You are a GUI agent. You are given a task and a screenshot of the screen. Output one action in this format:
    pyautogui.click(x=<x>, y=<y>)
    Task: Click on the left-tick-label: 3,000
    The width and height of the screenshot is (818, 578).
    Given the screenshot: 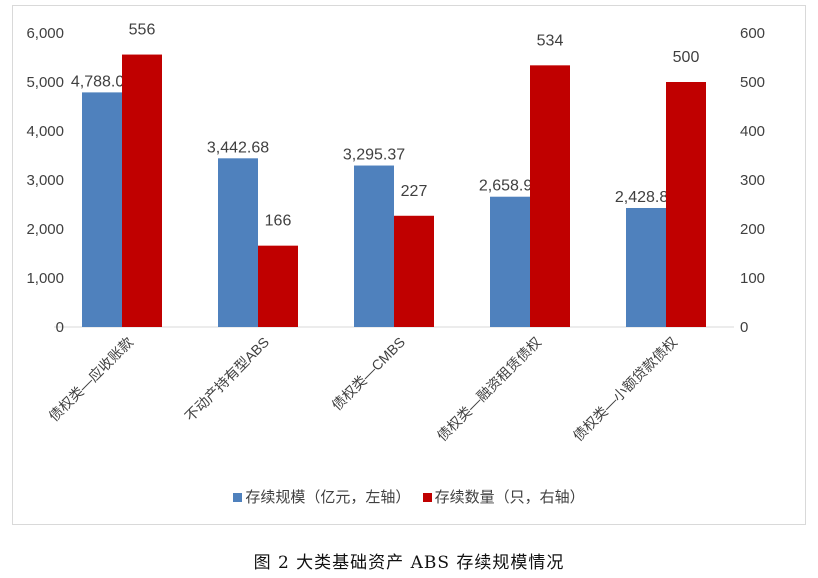 What is the action you would take?
    pyautogui.click(x=45, y=180)
    